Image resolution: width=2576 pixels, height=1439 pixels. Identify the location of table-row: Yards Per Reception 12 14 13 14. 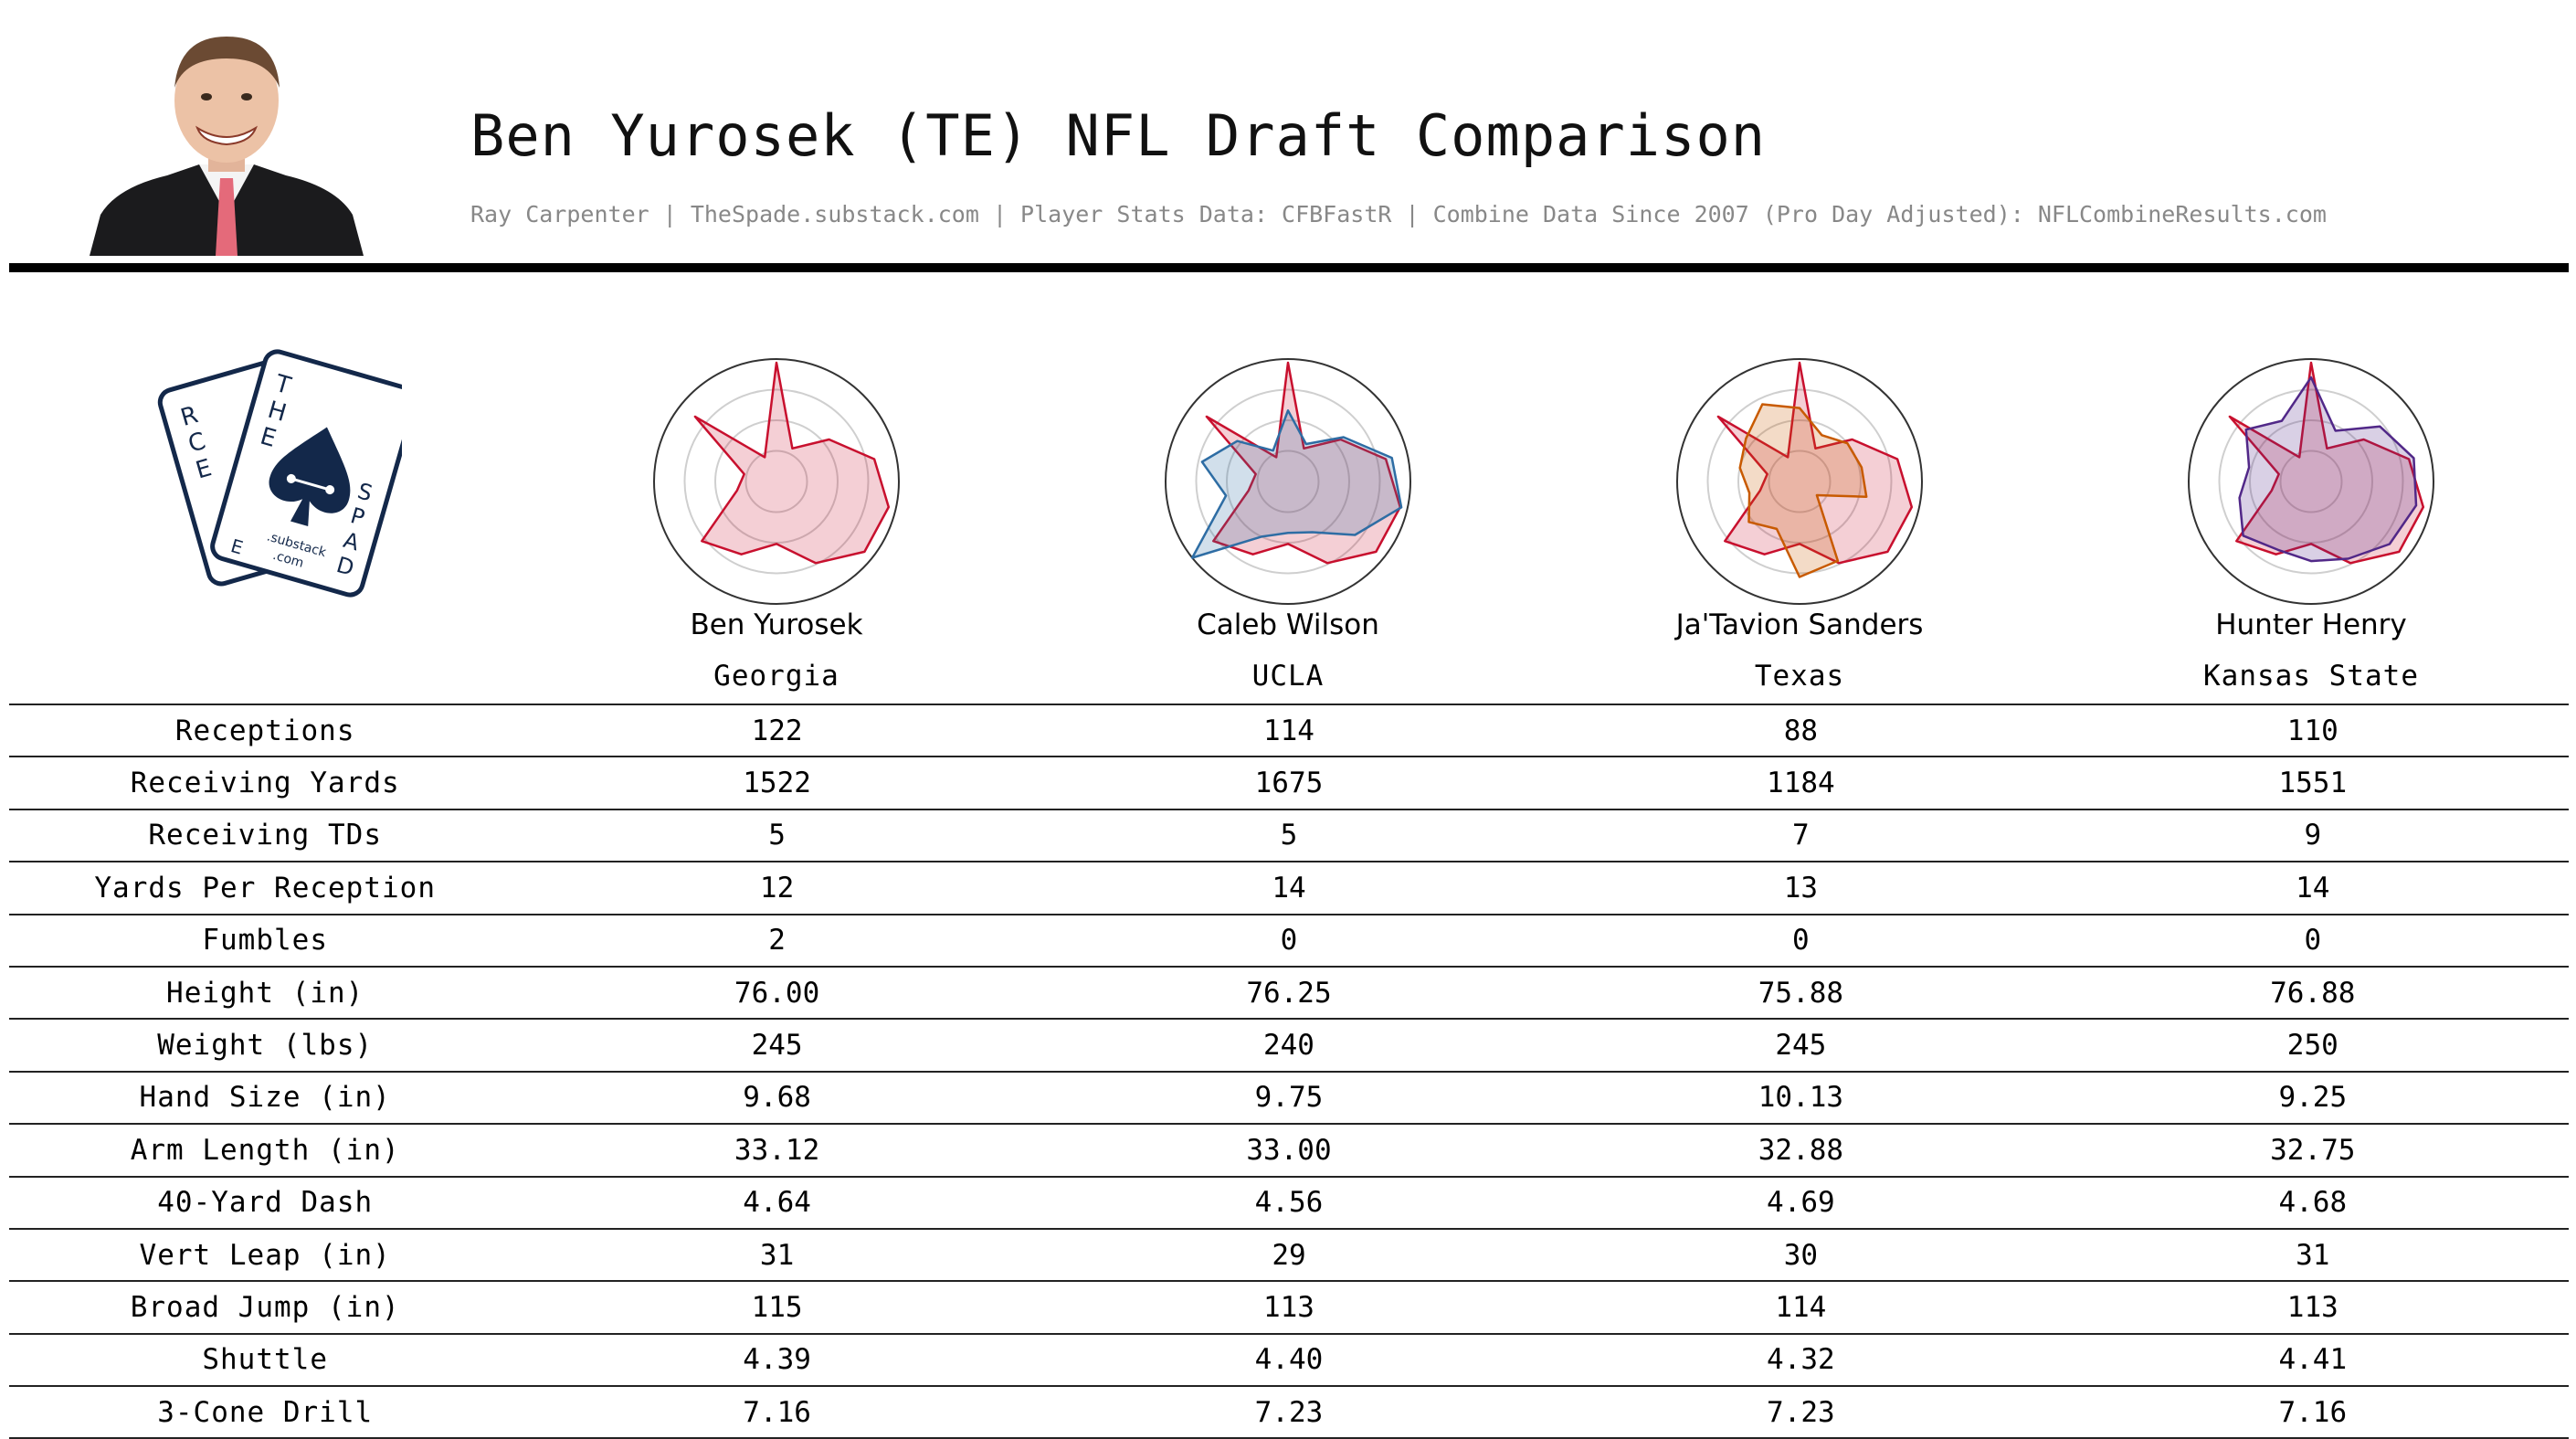
(1289, 888).